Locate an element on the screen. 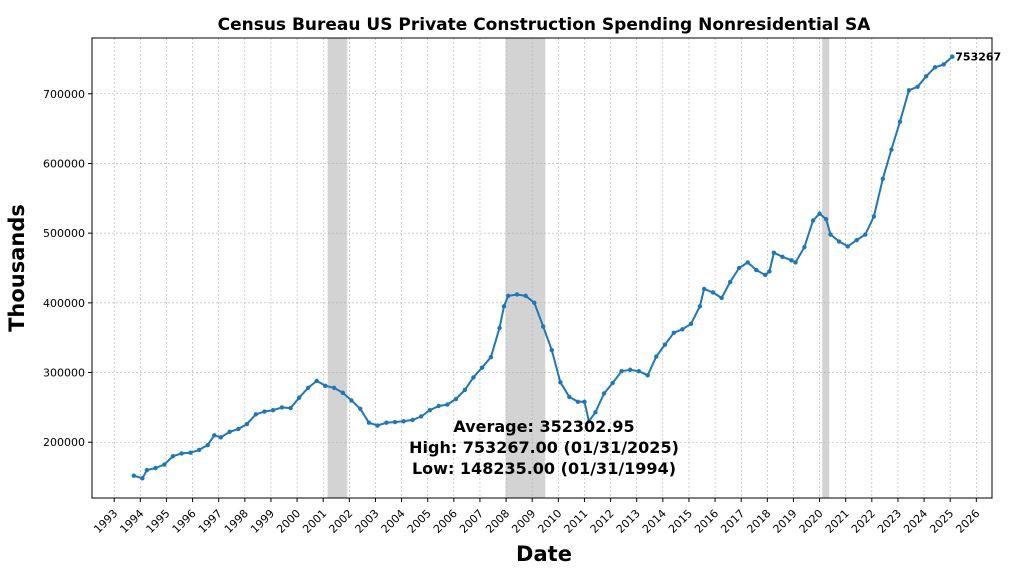 This screenshot has width=1024, height=585. y-axis-ticks: 200000 300000 400000 500000 600000 700000 is located at coordinates (67, 268).